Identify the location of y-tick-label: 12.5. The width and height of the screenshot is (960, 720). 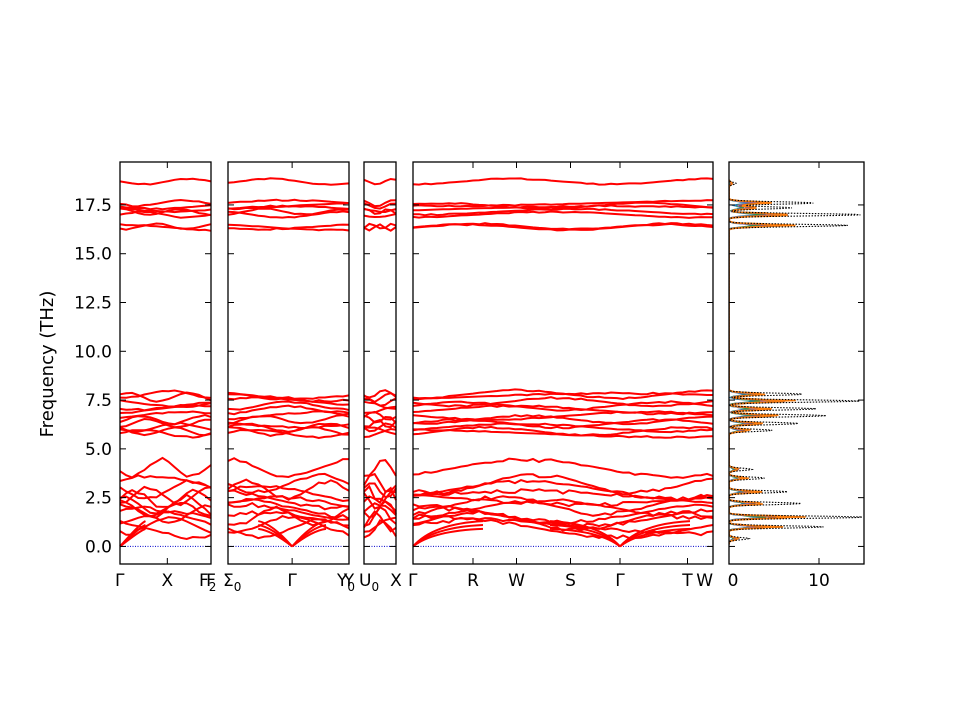
(93, 304).